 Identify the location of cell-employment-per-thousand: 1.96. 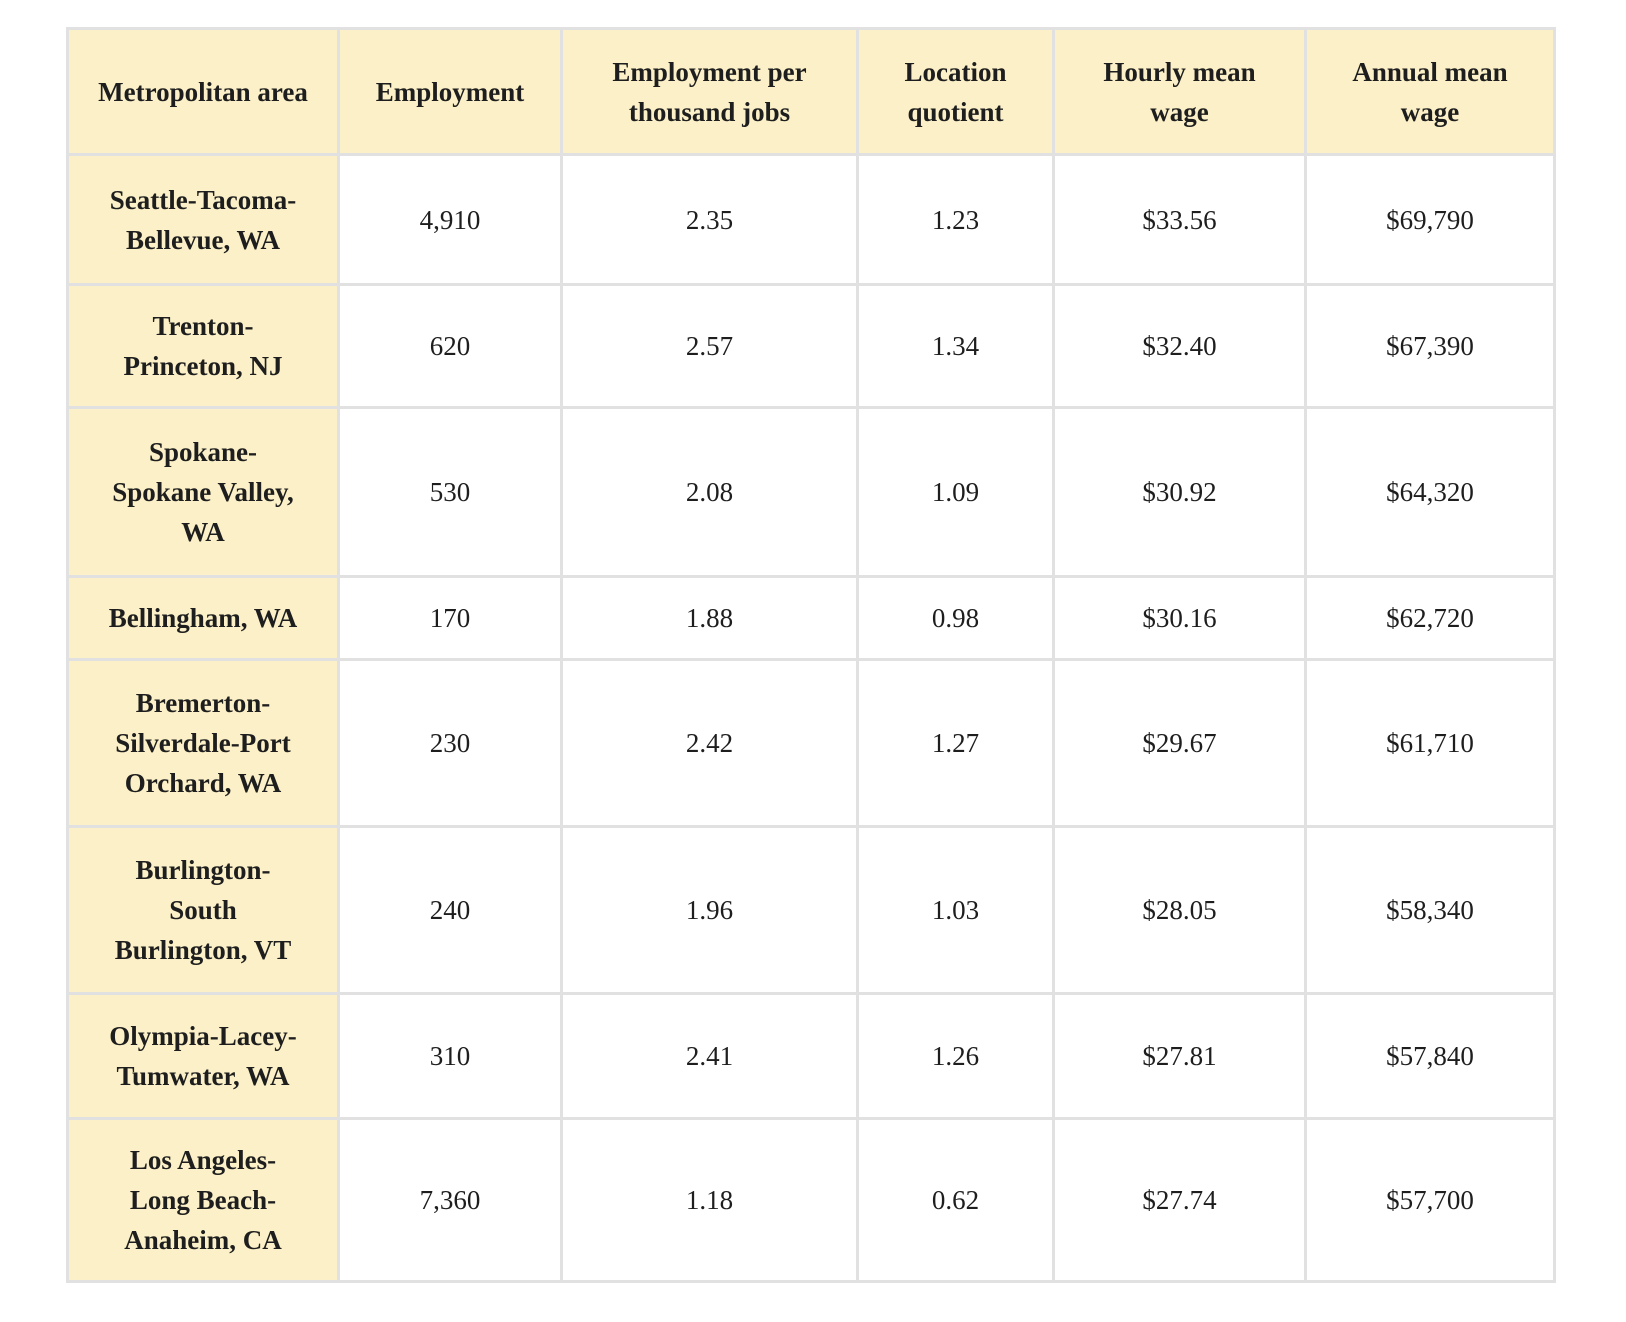
(709, 910).